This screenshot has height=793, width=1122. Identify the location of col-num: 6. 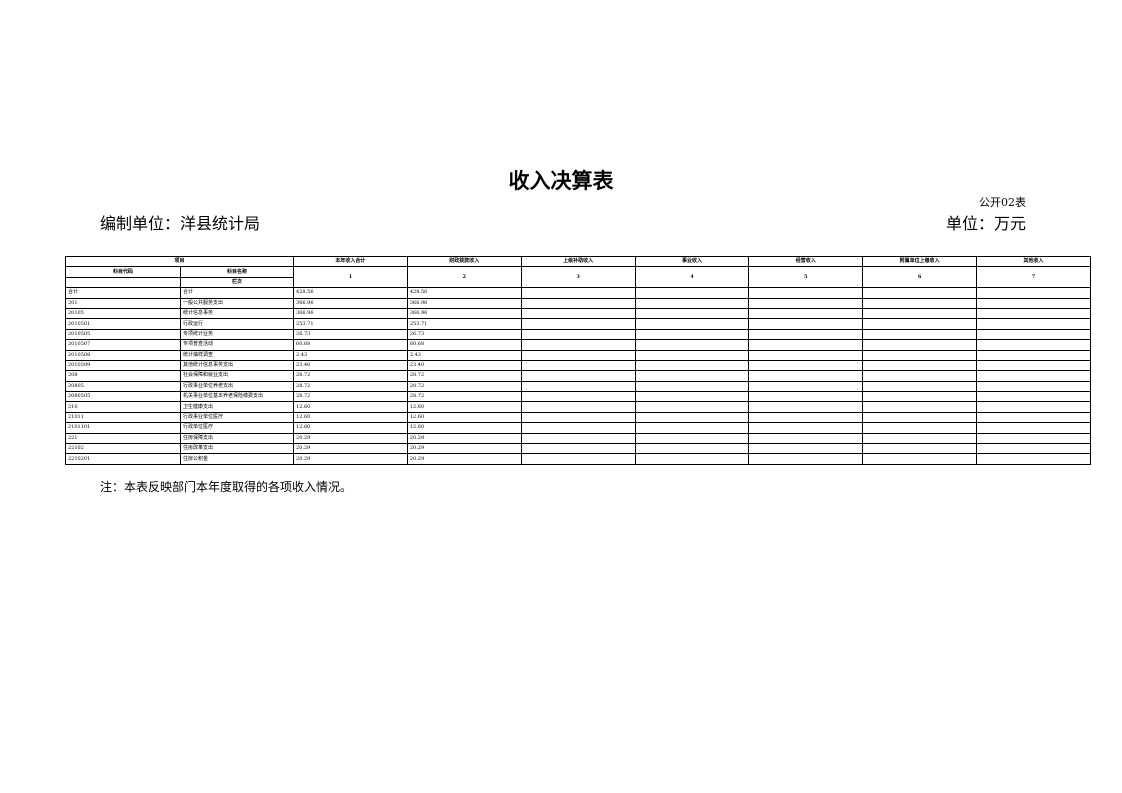
(920, 277).